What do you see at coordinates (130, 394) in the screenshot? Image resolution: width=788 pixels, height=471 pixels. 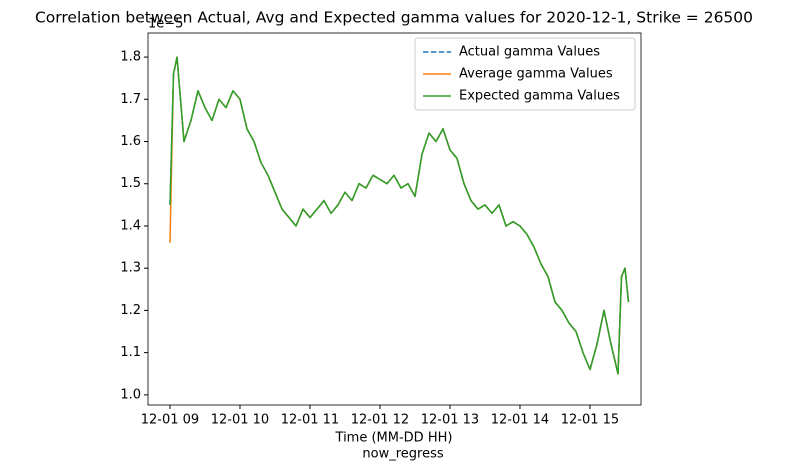 I see `y-tick-label: 1.0` at bounding box center [130, 394].